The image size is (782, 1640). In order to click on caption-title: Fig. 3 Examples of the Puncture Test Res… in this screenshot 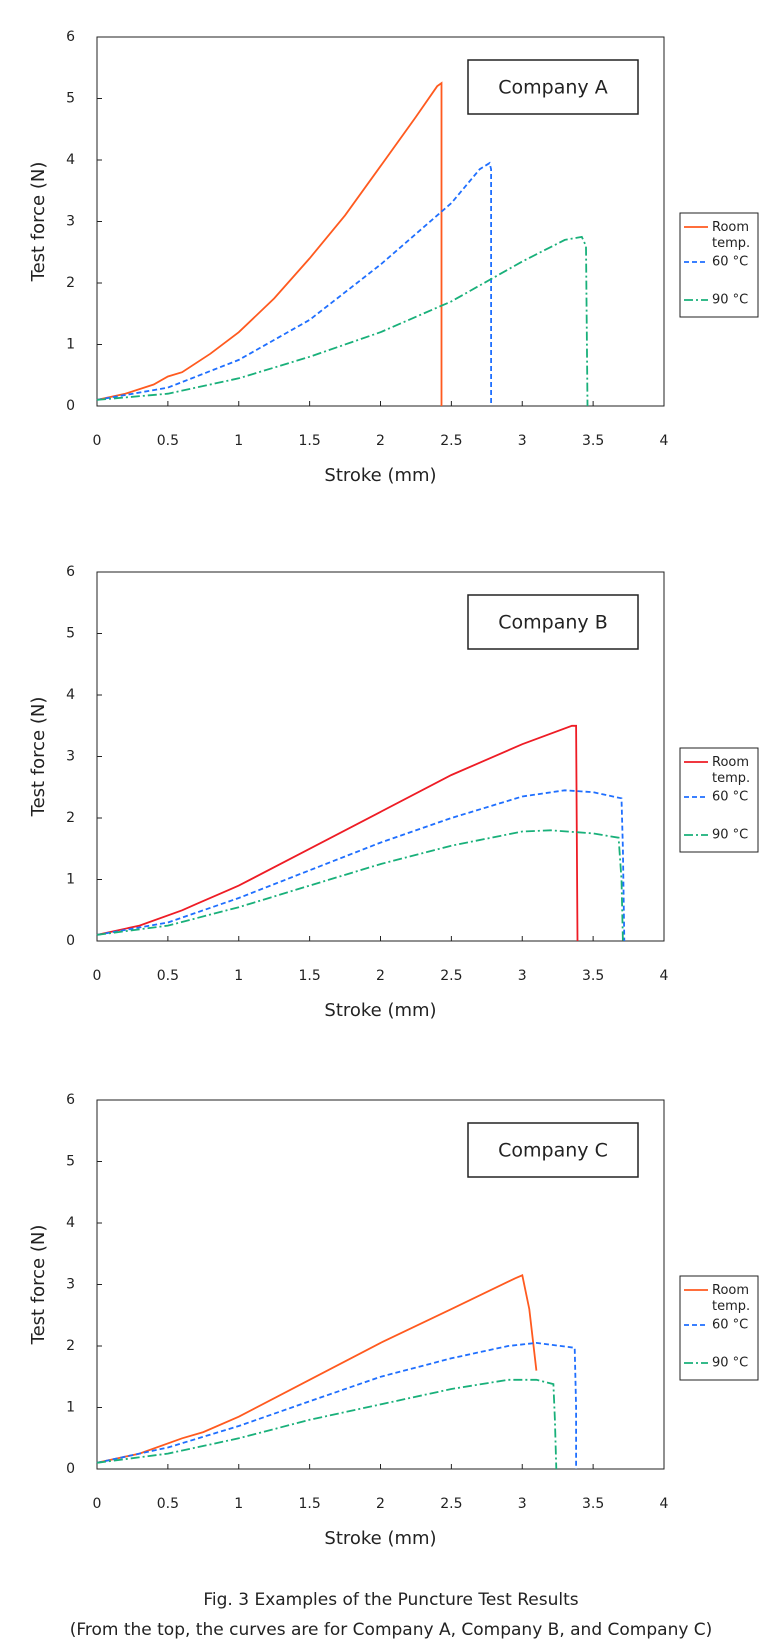, I will do `click(390, 1600)`.